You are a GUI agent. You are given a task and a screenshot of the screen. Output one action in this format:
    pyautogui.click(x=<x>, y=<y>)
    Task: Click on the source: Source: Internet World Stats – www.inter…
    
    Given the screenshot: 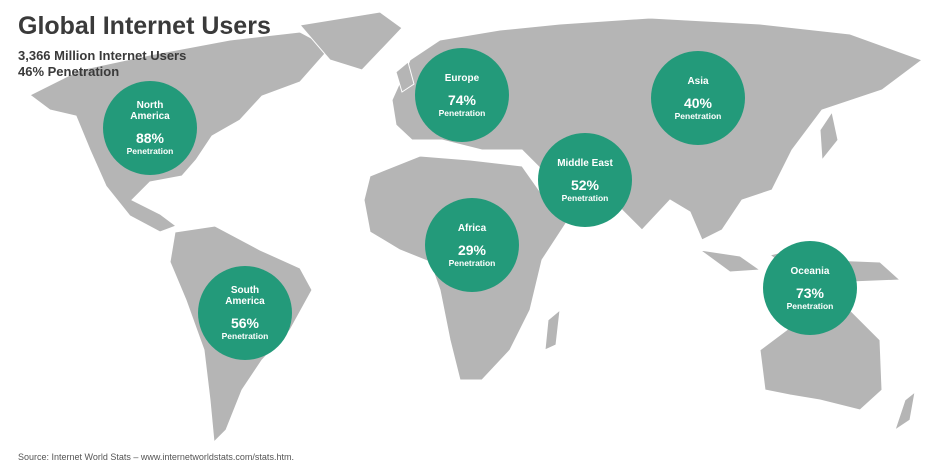 What is the action you would take?
    pyautogui.click(x=156, y=457)
    